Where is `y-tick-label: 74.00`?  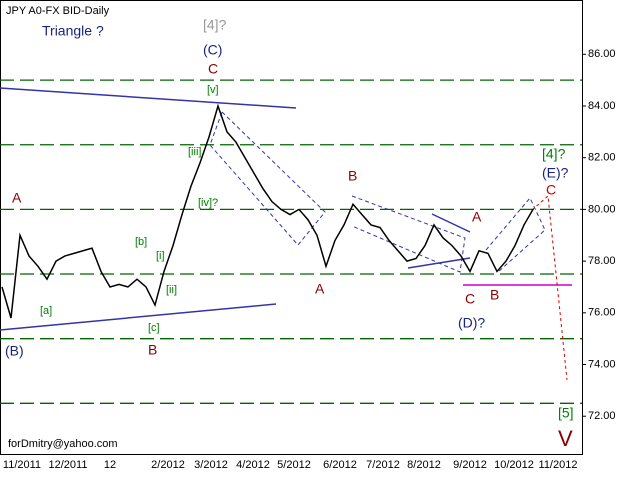
y-tick-label: 74.00 is located at coordinates (602, 364).